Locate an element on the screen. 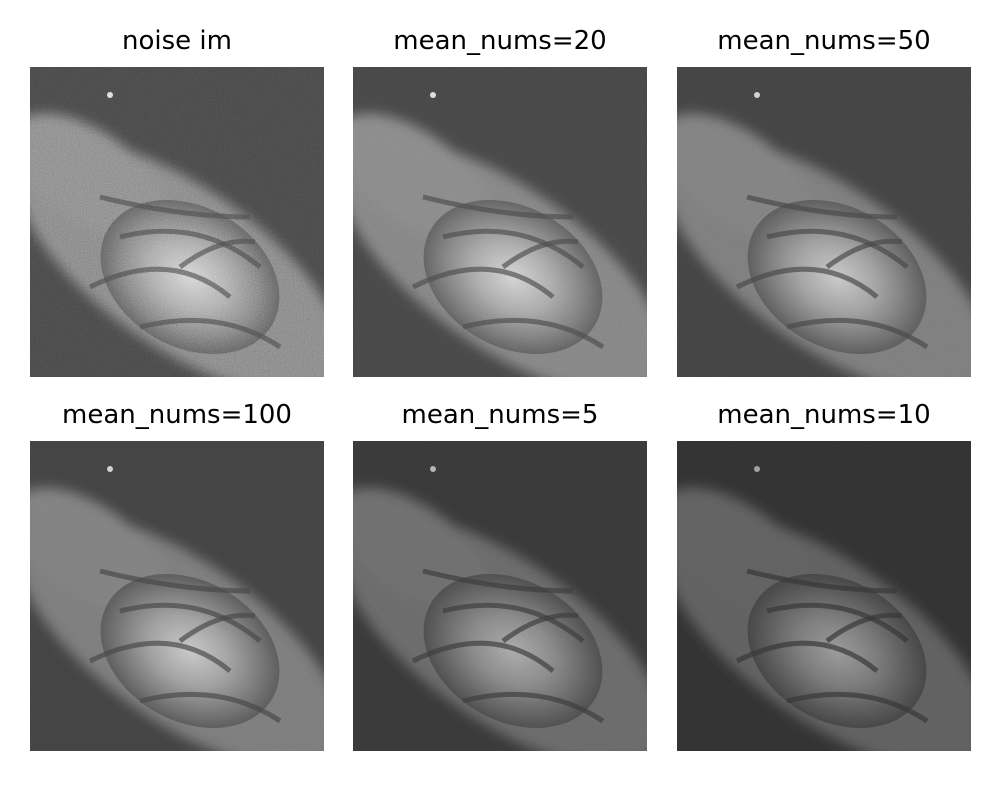 The height and width of the screenshot is (800, 1000). panel-title: mean_nums=50 is located at coordinates (824, 41).